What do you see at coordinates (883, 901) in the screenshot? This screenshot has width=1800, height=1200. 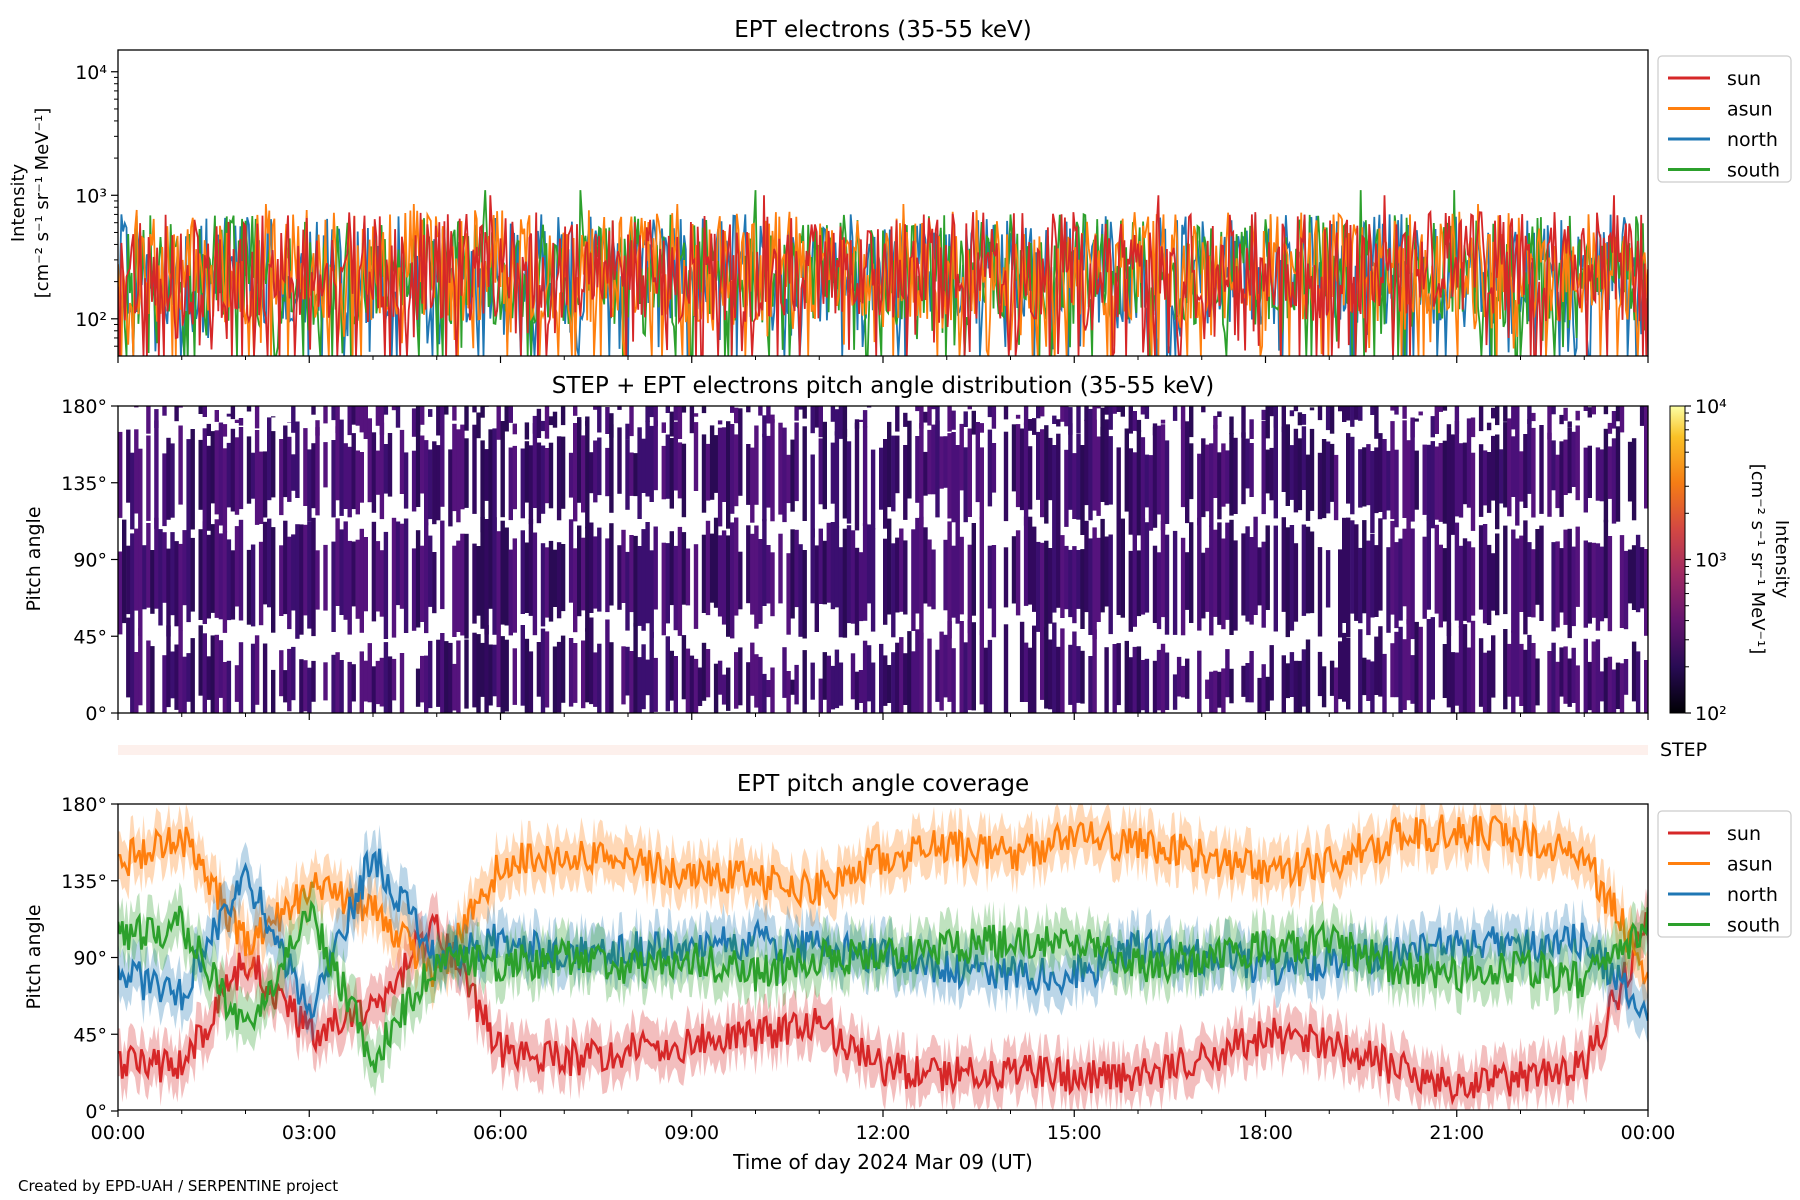 I see `coverage-line-asun` at bounding box center [883, 901].